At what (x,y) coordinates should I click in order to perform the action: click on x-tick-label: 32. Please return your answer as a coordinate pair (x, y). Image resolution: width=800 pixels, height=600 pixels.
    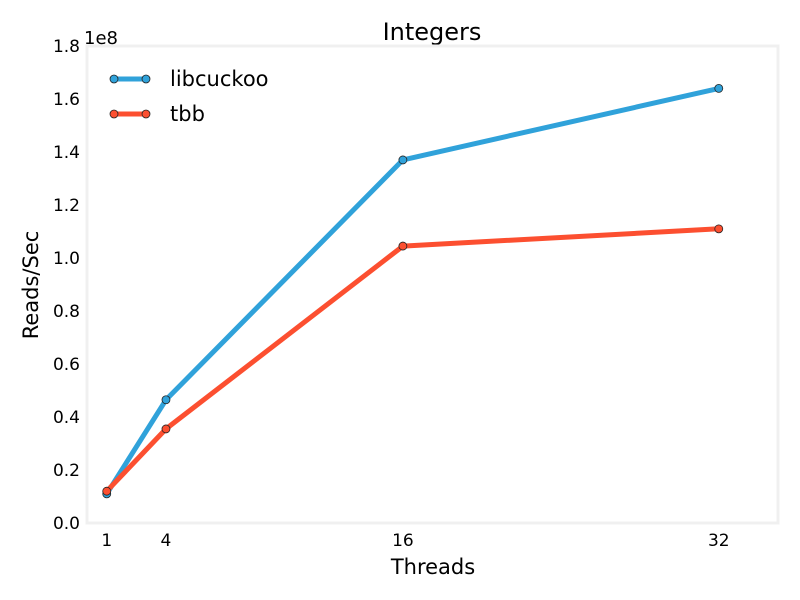
    Looking at the image, I should click on (719, 541).